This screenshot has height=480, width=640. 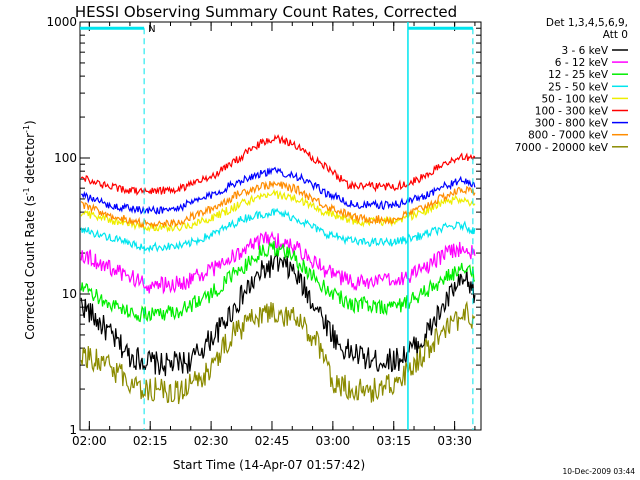 I want to click on legend-label: 12 - 25 keV, so click(x=578, y=75).